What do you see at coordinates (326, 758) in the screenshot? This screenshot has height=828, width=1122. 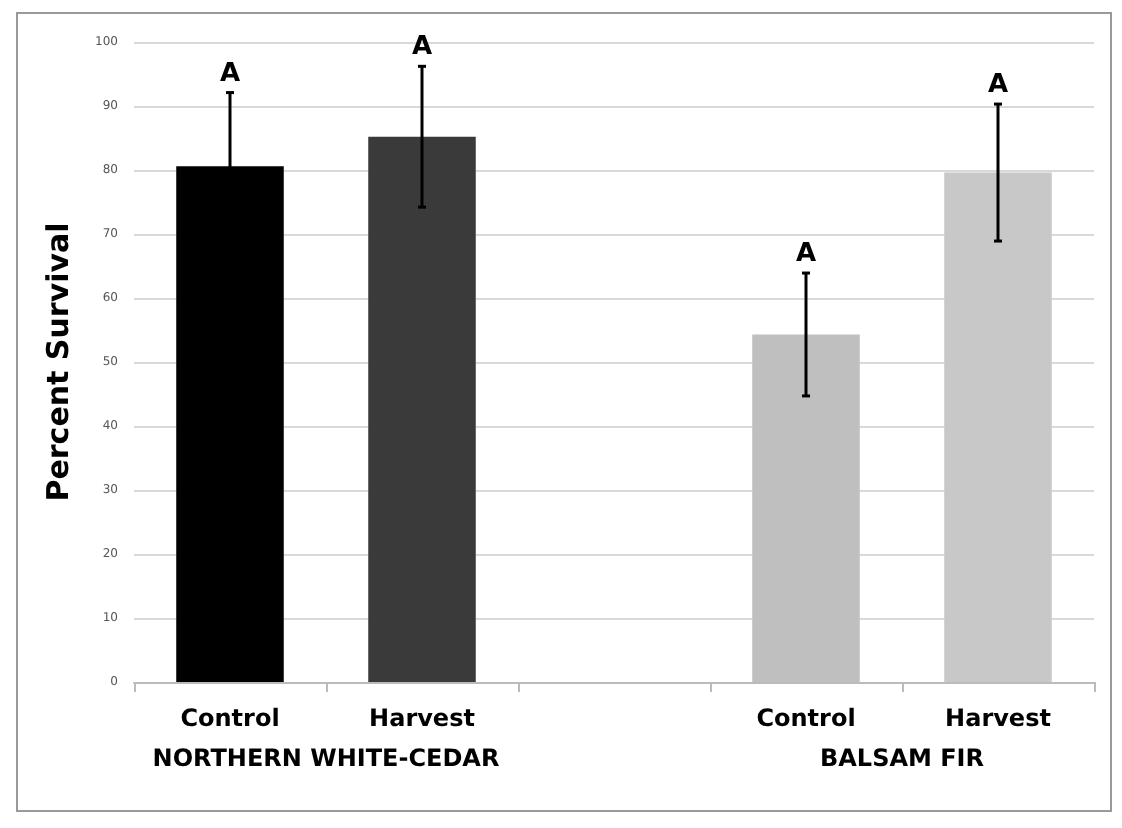 I see `text: NORTHERN WHITE-CEDAR` at bounding box center [326, 758].